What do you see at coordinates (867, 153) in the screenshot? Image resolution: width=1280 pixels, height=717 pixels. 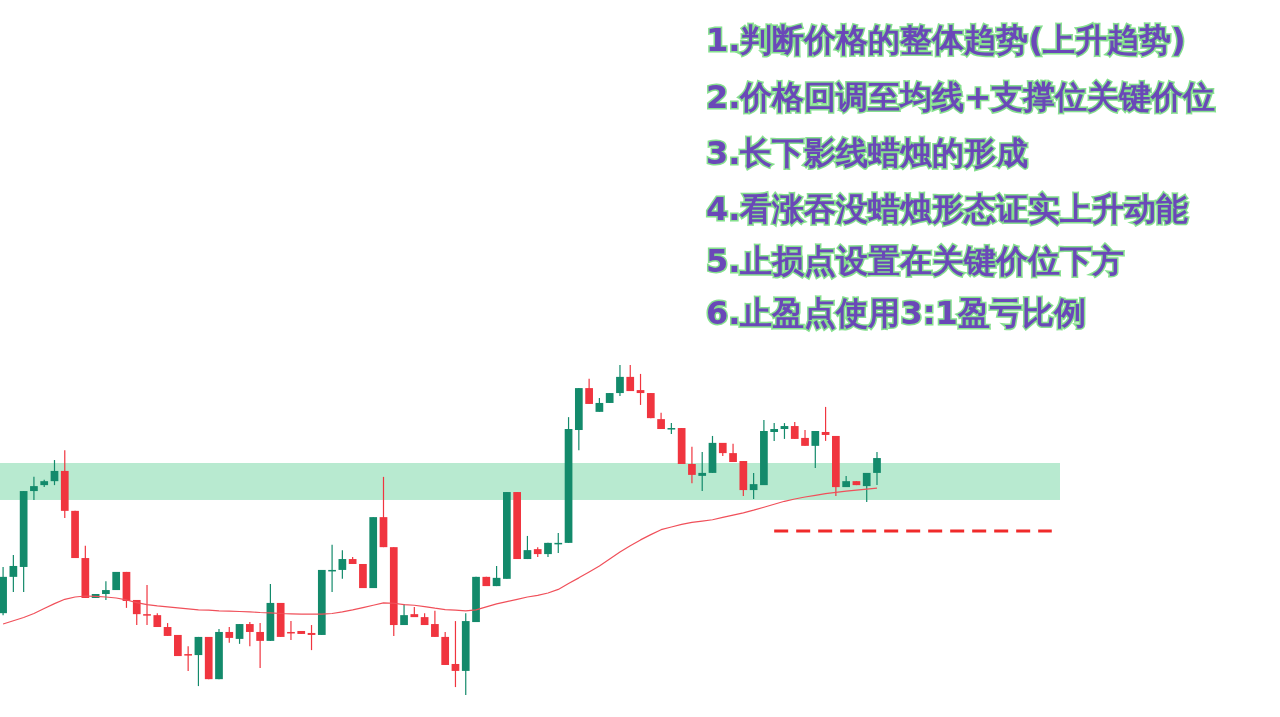 I see `annotation: 3.长下影线蜡烛的形成` at bounding box center [867, 153].